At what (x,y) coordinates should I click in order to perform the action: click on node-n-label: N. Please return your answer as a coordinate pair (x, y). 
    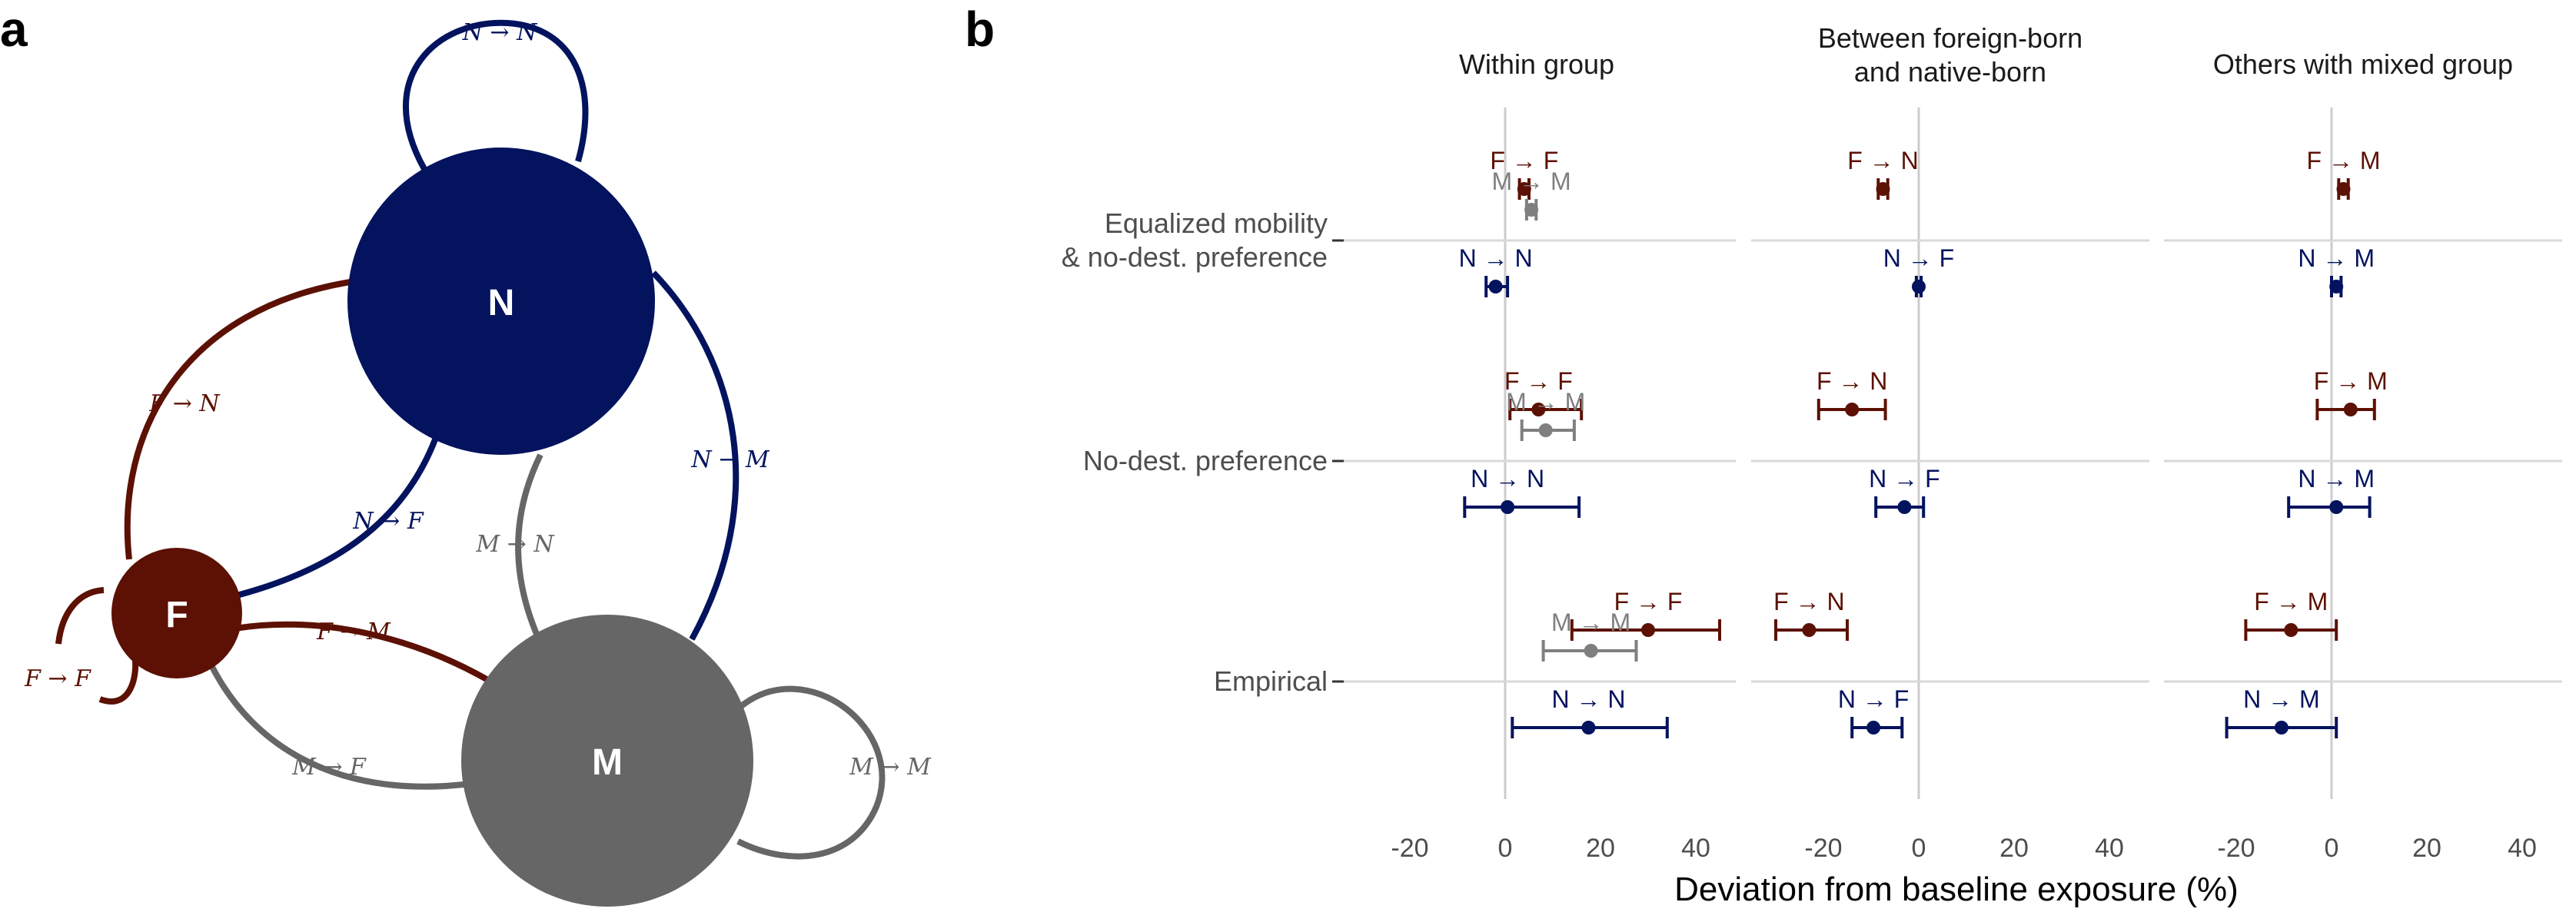
    Looking at the image, I should click on (501, 303).